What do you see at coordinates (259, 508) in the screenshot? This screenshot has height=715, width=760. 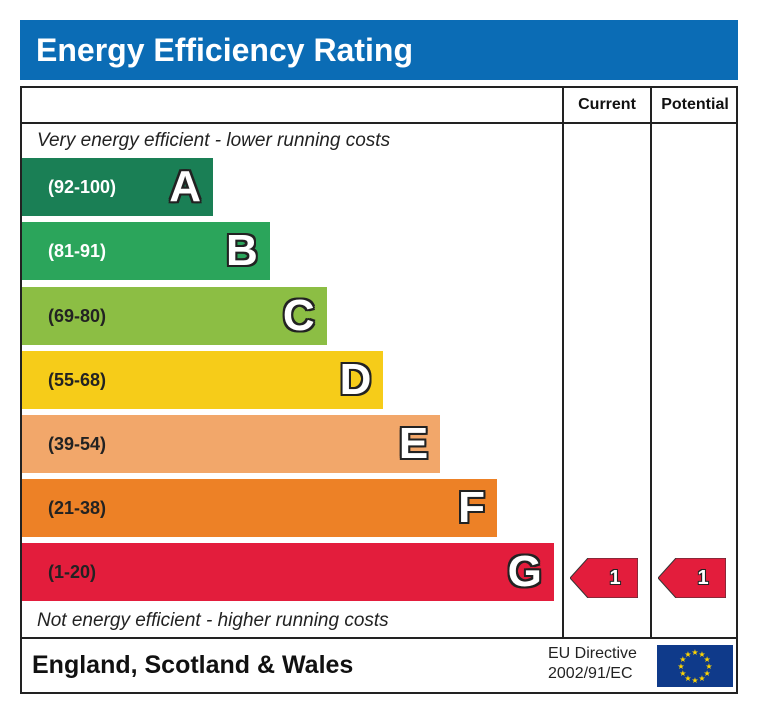 I see `rating-bar-f: (21-38) F` at bounding box center [259, 508].